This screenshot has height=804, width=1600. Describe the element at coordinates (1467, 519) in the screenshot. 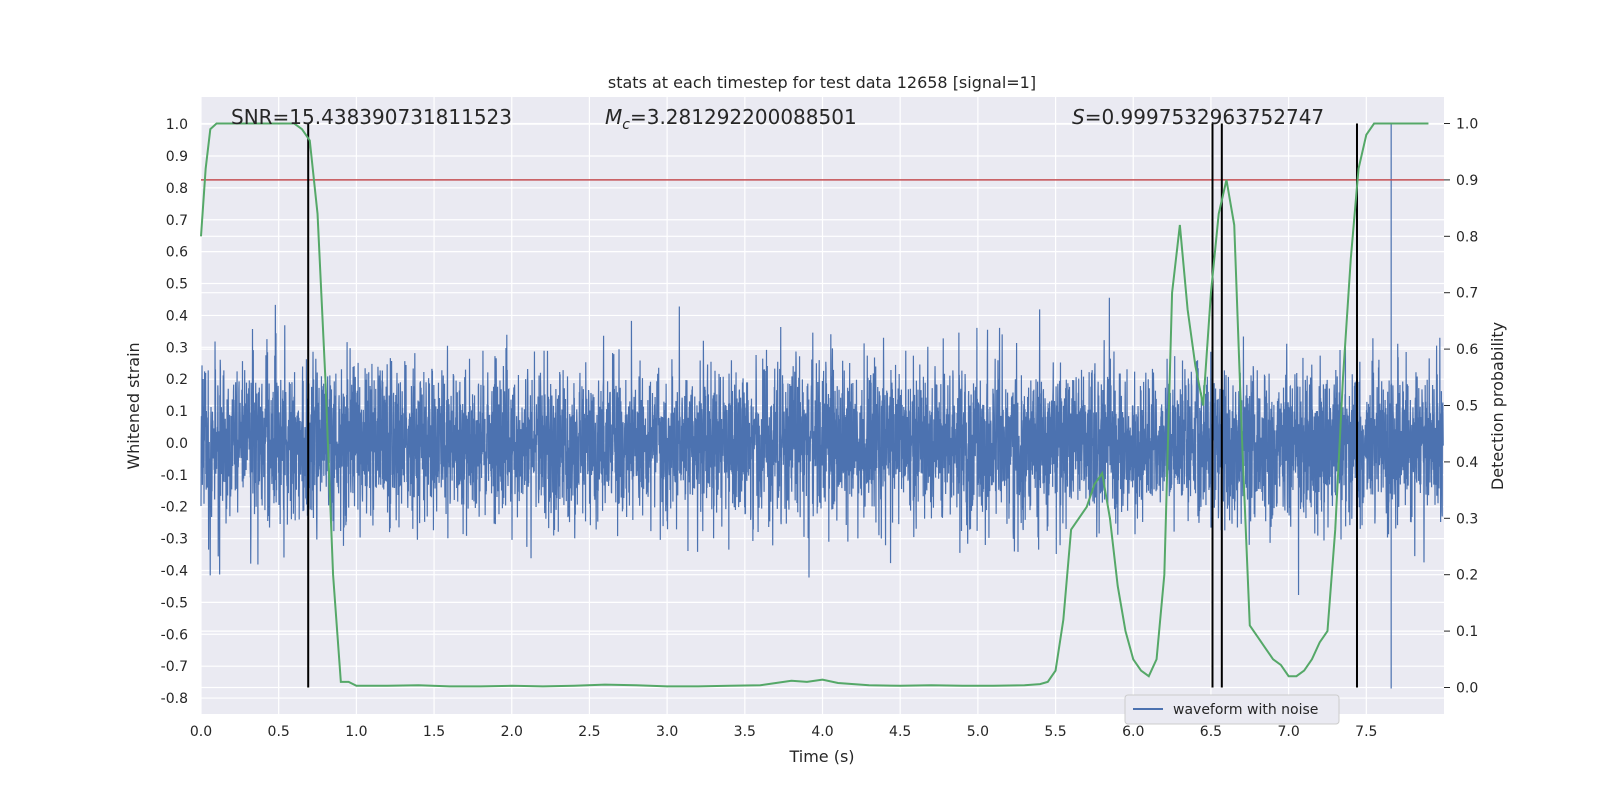

I see `y-right-tick-label-3: 0.3` at that location.